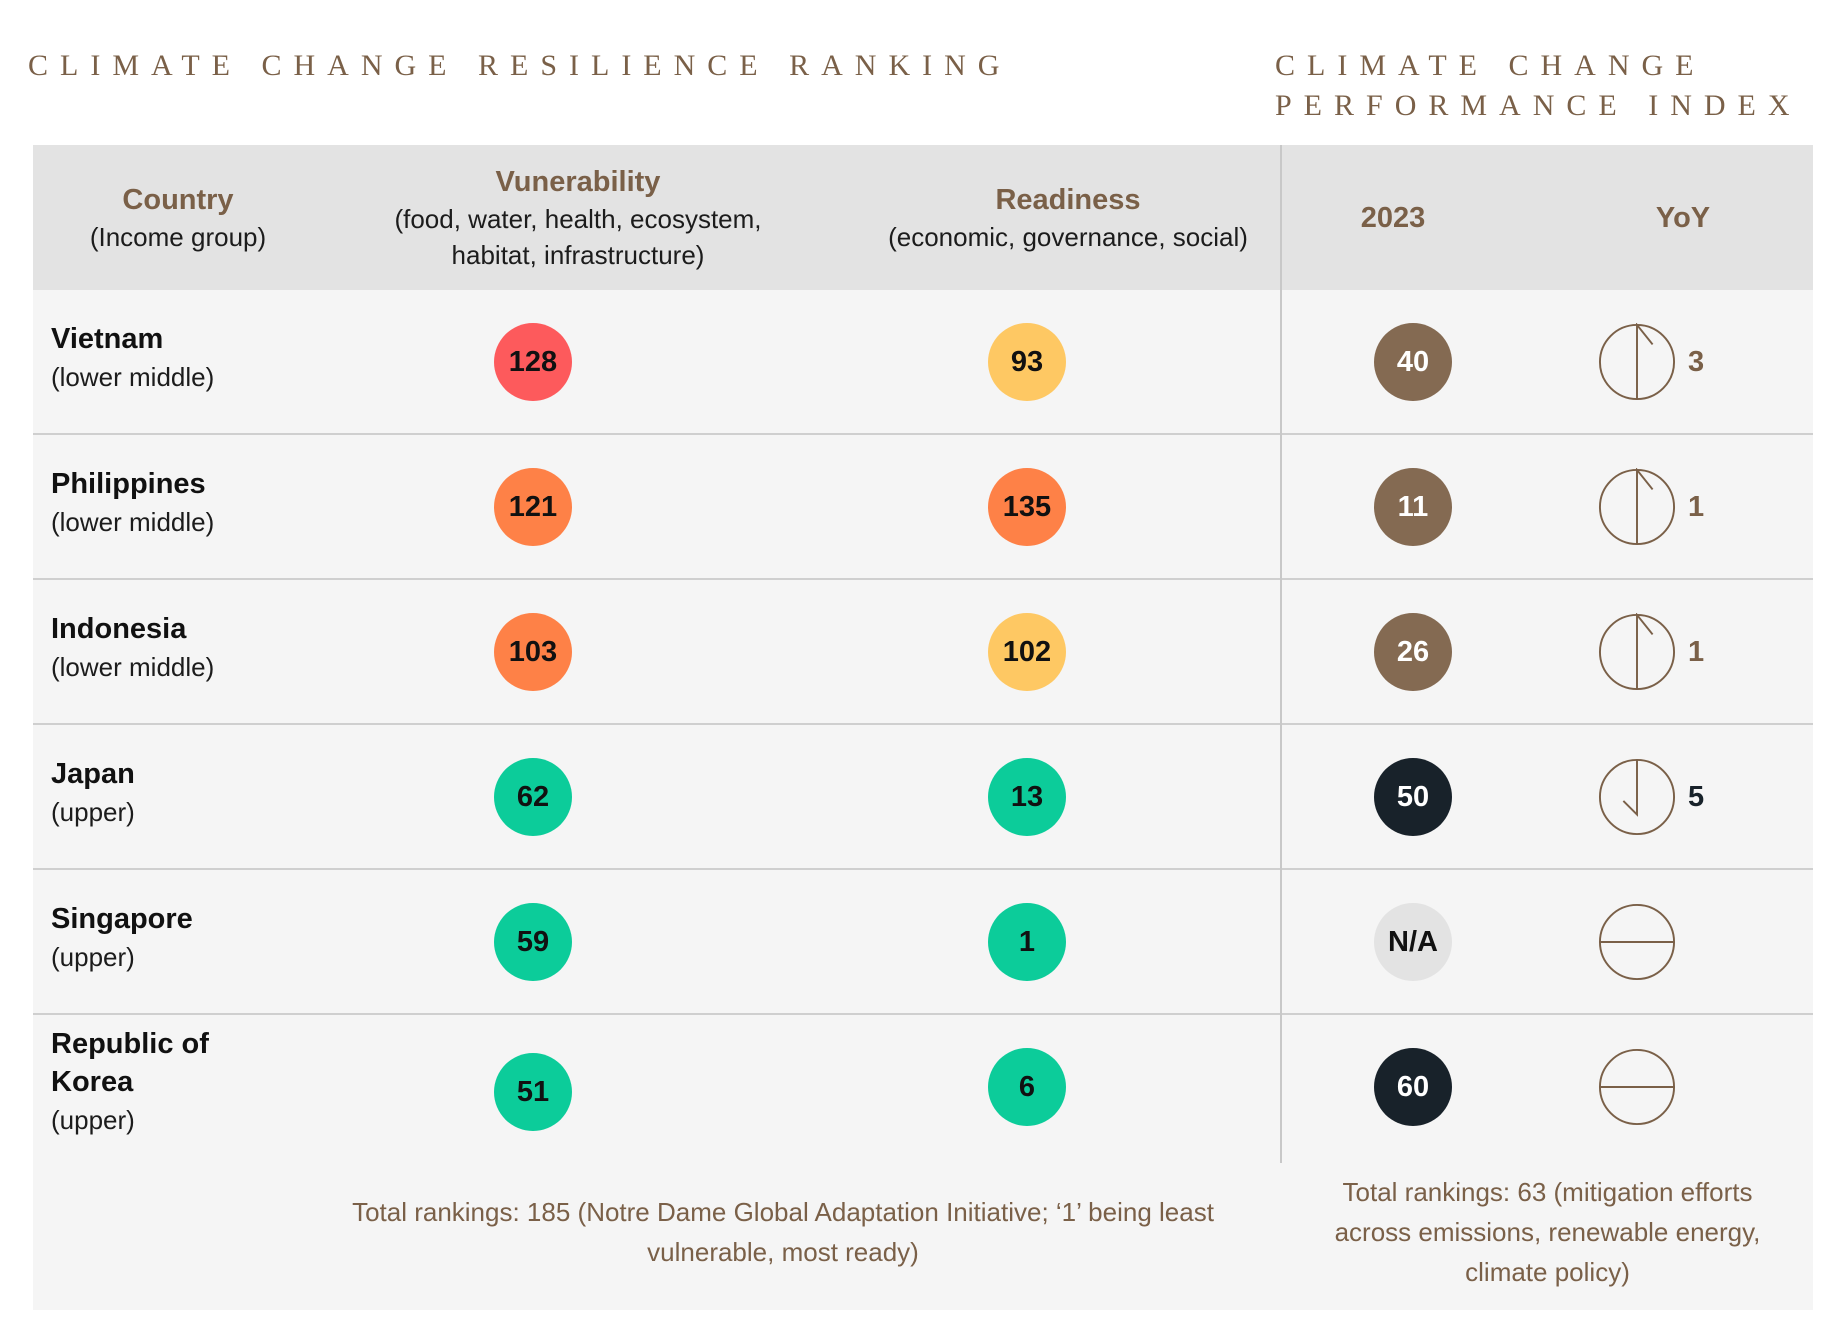 Image resolution: width=1833 pixels, height=1321 pixels. I want to click on country-name: Japan, so click(93, 774).